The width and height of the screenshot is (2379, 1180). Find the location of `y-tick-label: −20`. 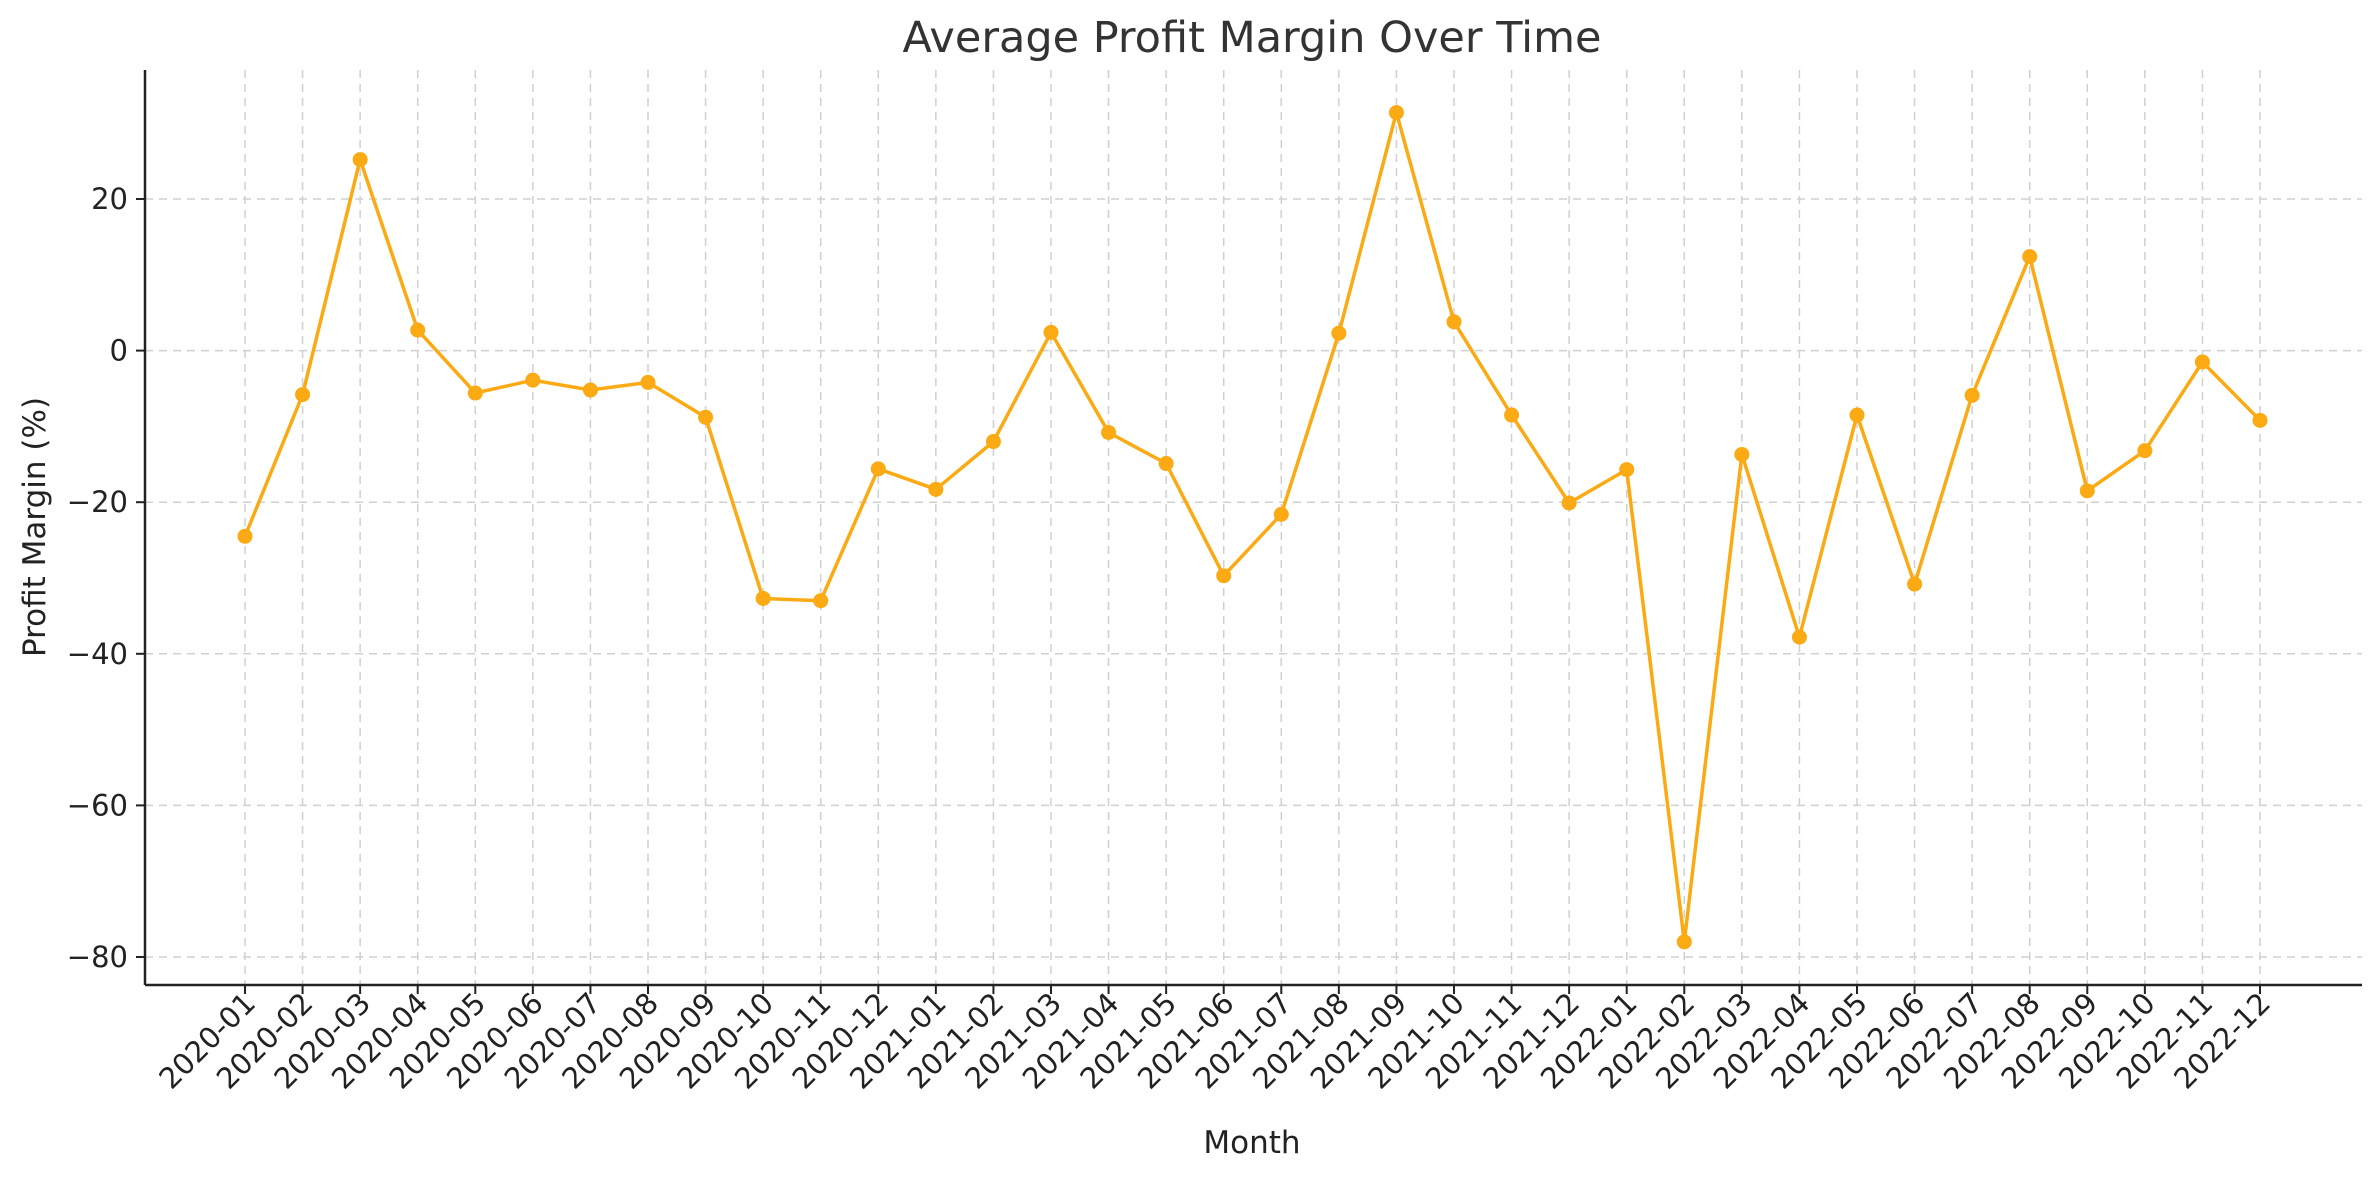

y-tick-label: −20 is located at coordinates (97, 502).